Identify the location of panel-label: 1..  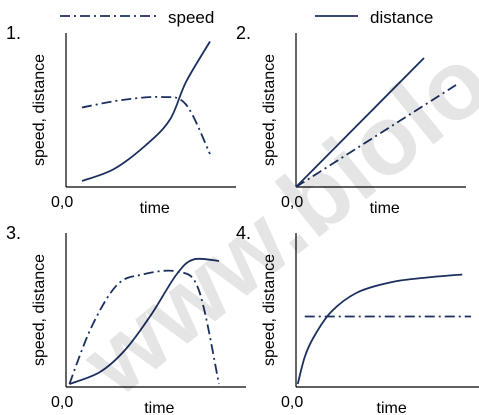
(13, 33).